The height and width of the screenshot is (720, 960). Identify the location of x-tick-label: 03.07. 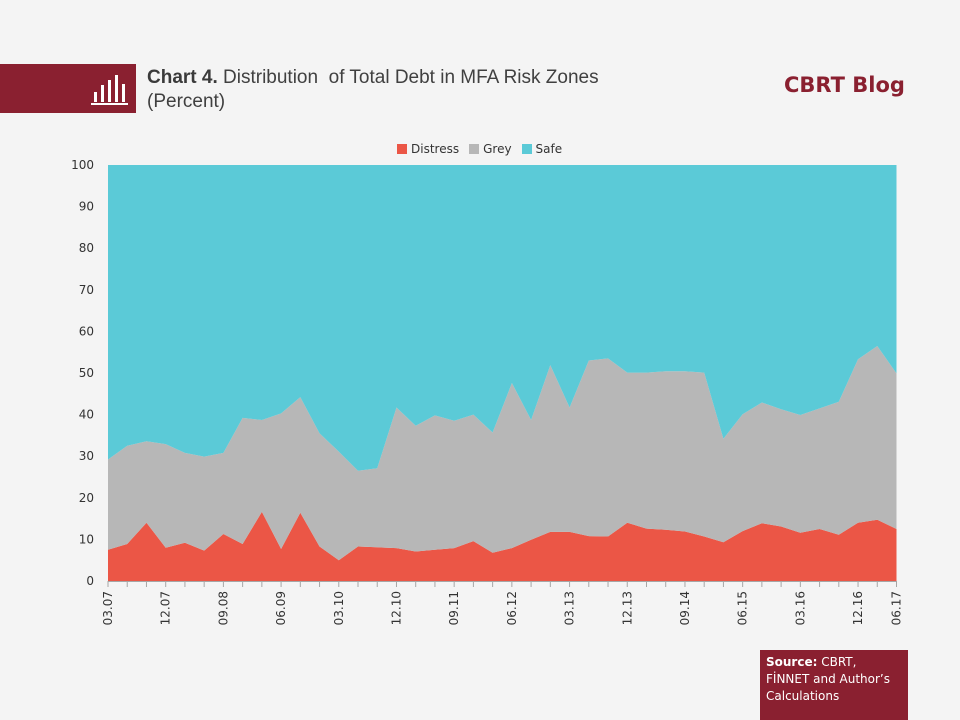
(108, 608).